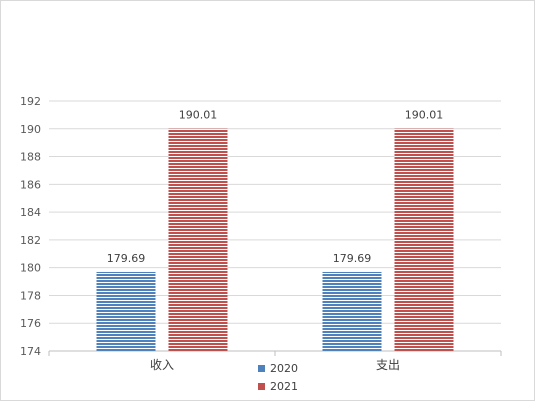 This screenshot has width=535, height=402. Describe the element at coordinates (162, 365) in the screenshot. I see `category-label: 收入` at that location.